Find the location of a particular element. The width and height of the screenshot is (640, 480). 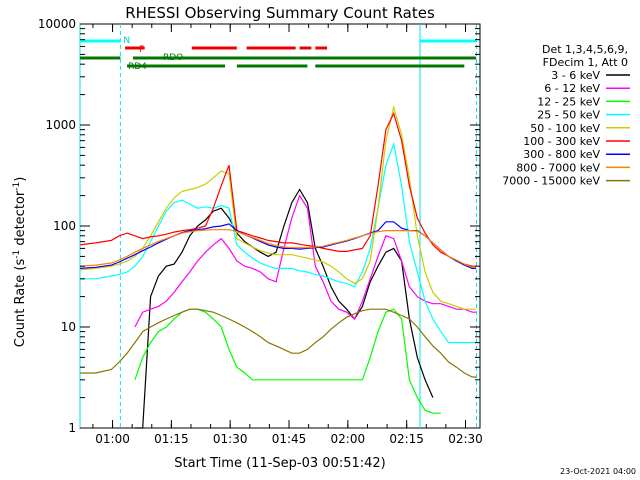

x-tick-label: 01:15 is located at coordinates (171, 439).